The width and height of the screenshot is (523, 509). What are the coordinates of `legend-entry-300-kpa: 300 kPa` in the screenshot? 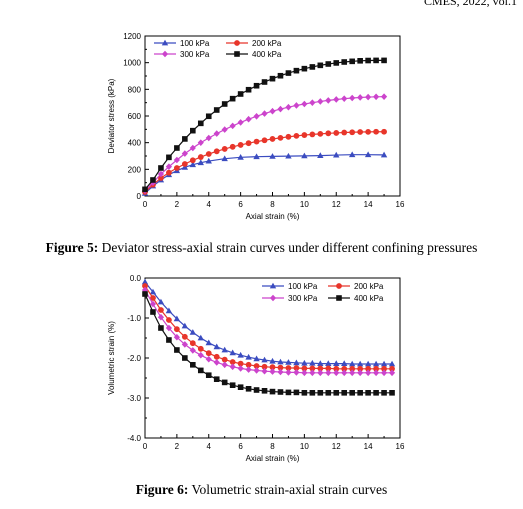 It's located at (290, 298).